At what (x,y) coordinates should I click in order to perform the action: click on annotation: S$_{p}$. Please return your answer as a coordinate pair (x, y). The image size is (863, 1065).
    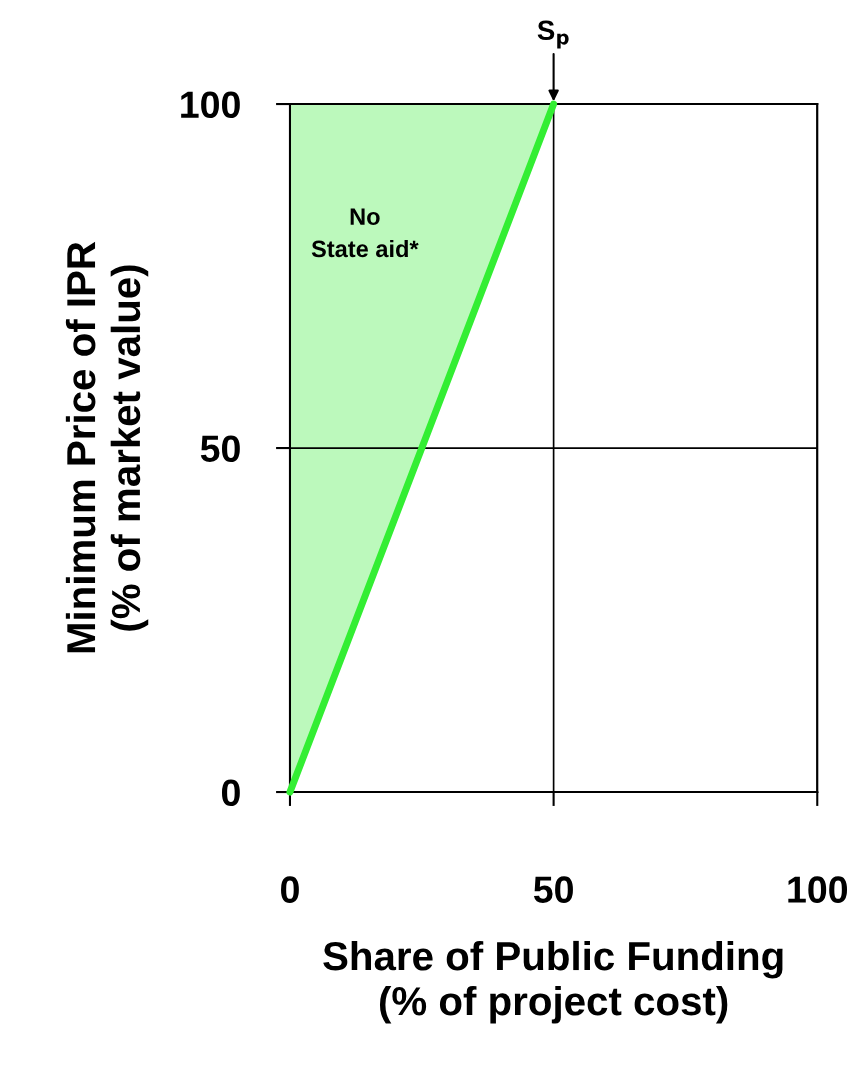
    Looking at the image, I should click on (553, 34).